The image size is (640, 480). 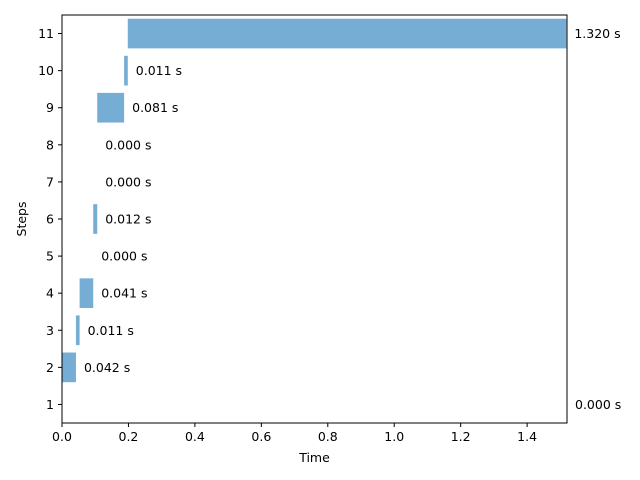 What do you see at coordinates (50, 330) in the screenshot?
I see `y-tick-label: 3` at bounding box center [50, 330].